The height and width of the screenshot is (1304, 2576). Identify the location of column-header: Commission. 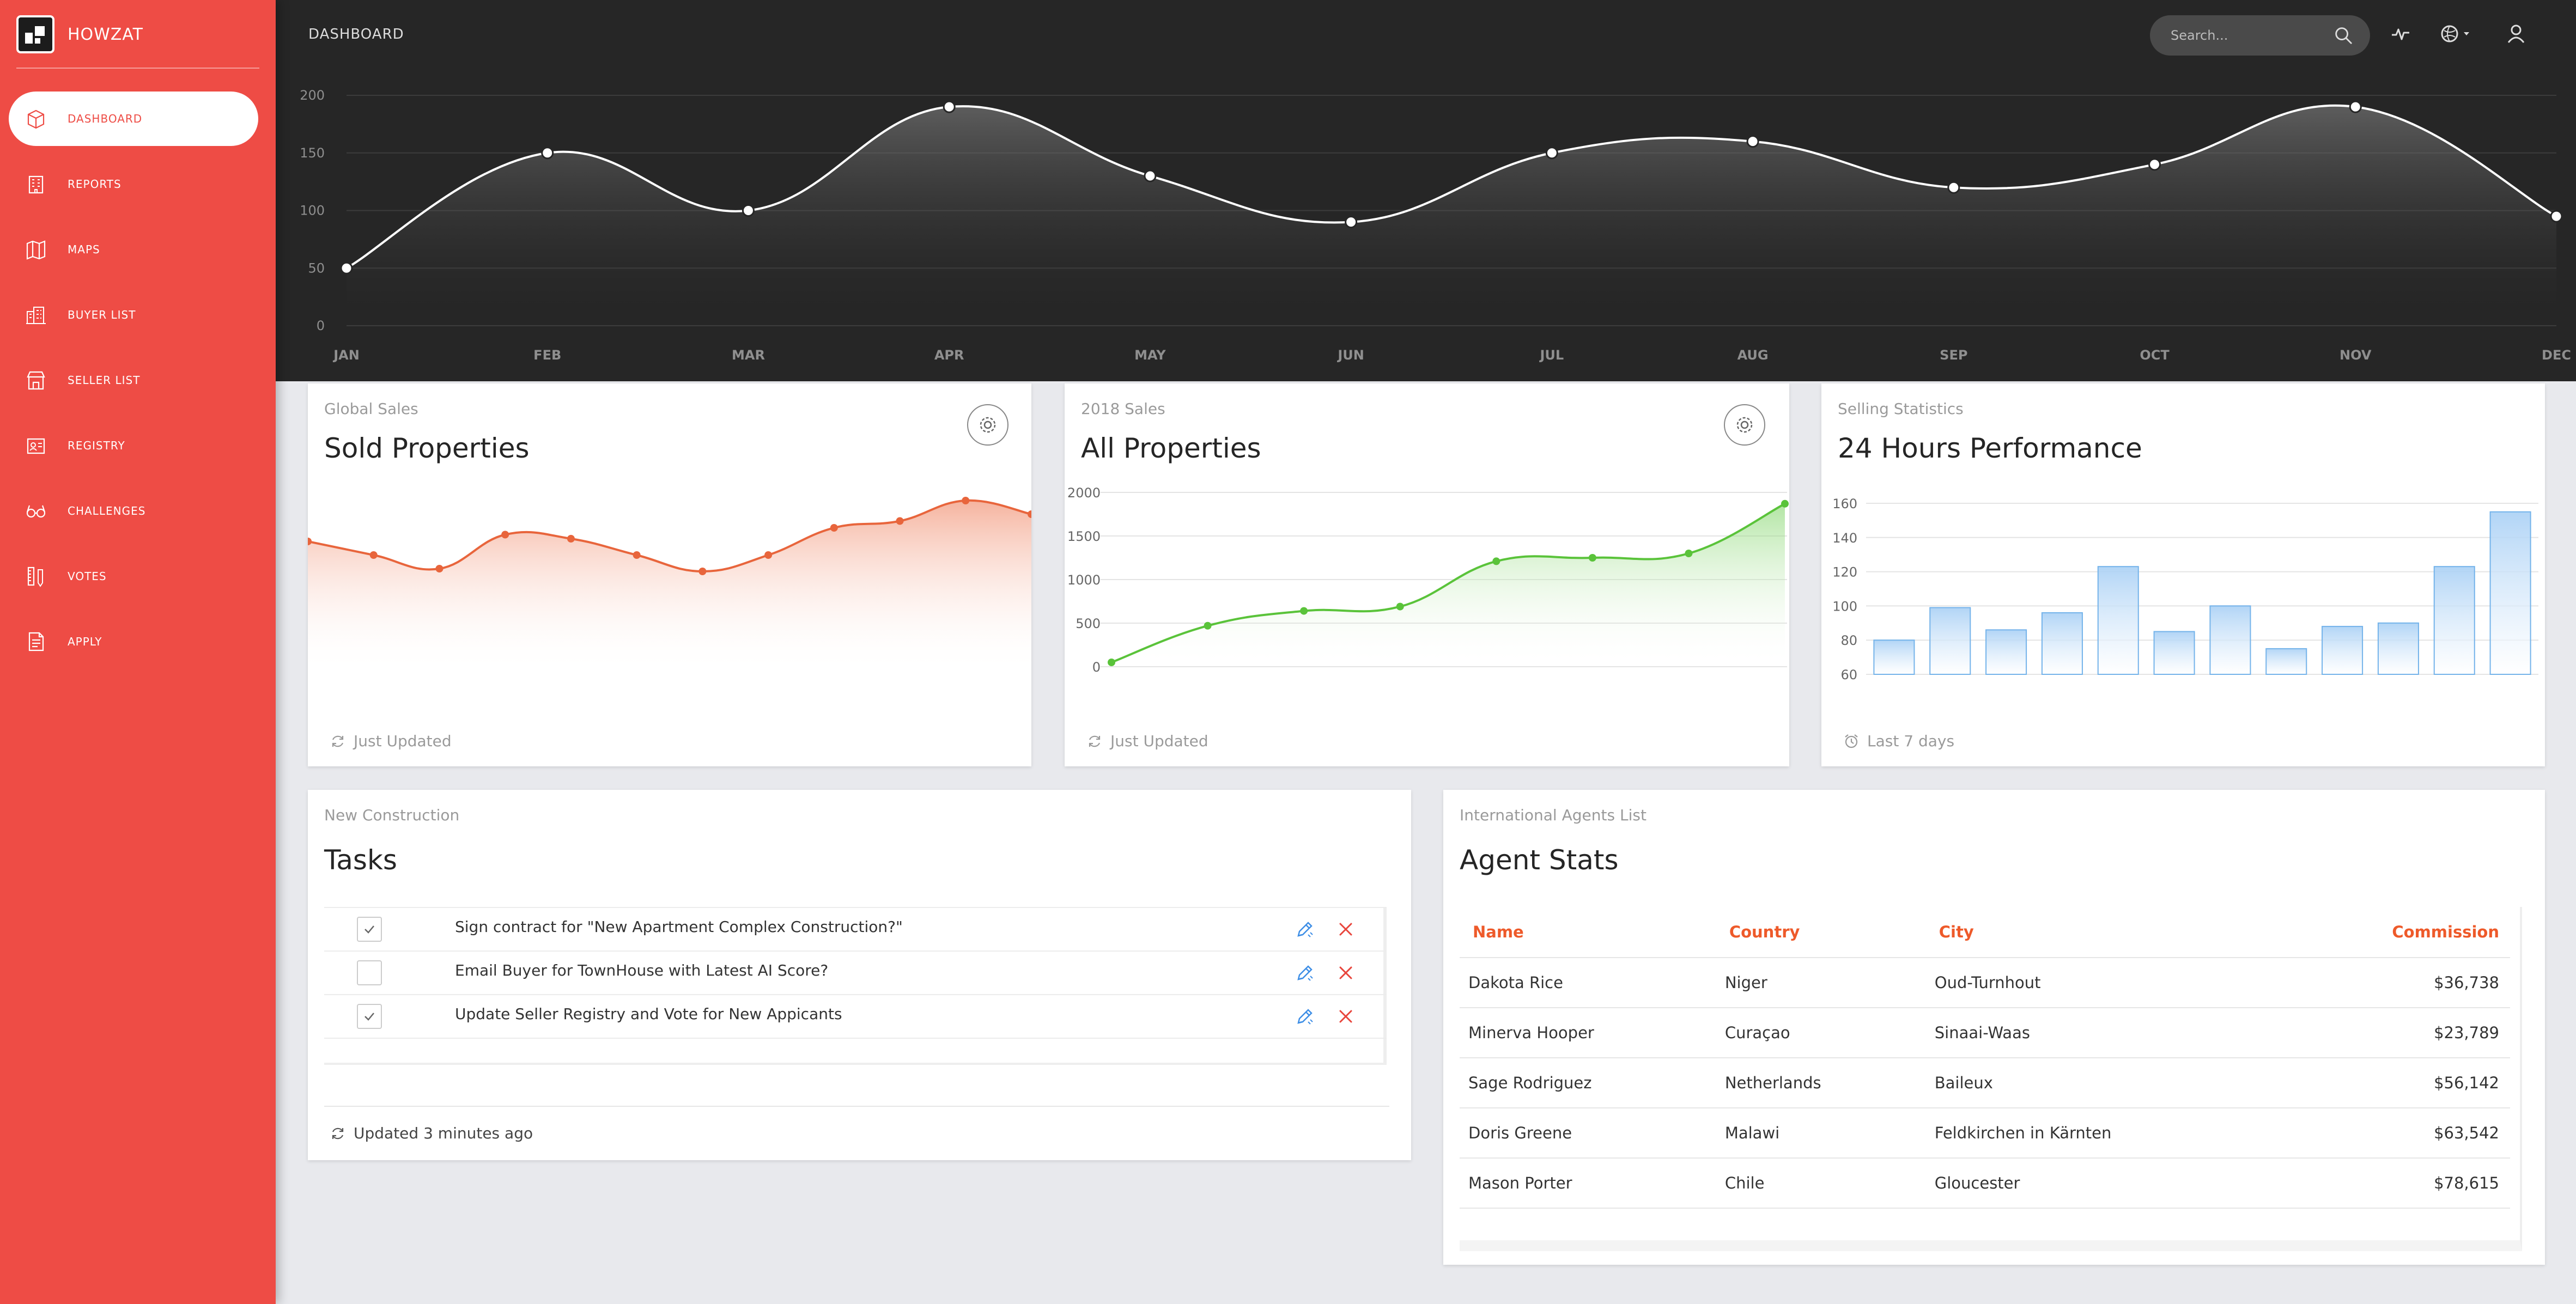
(2441, 932).